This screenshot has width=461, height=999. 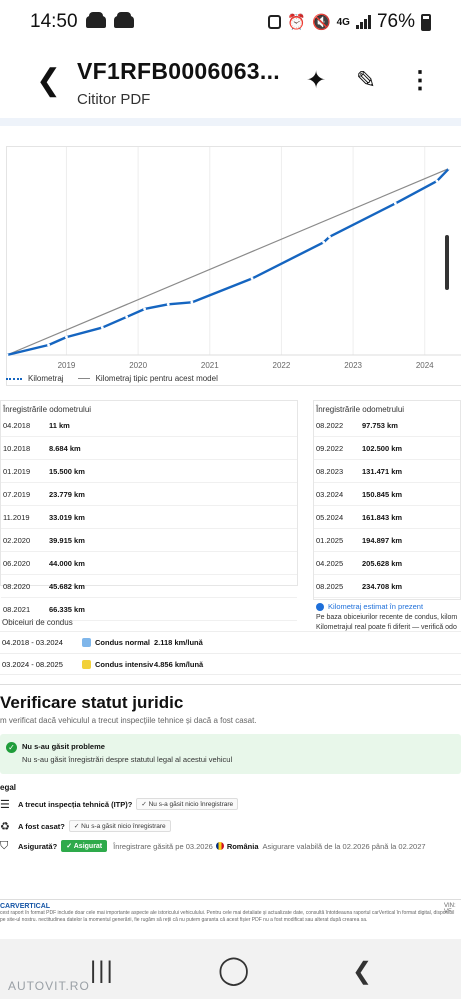 I want to click on legal-title: Verificare statut juridic, so click(x=92, y=702).